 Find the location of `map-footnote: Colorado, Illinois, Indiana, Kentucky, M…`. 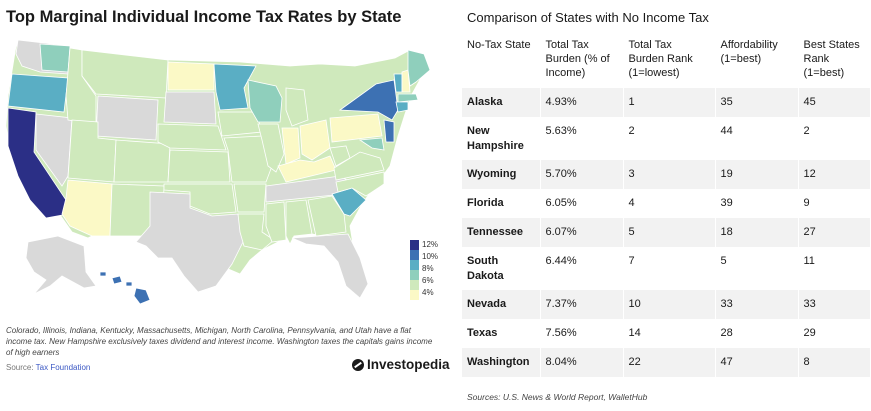

map-footnote: Colorado, Illinois, Indiana, Kentucky, M… is located at coordinates (219, 341).